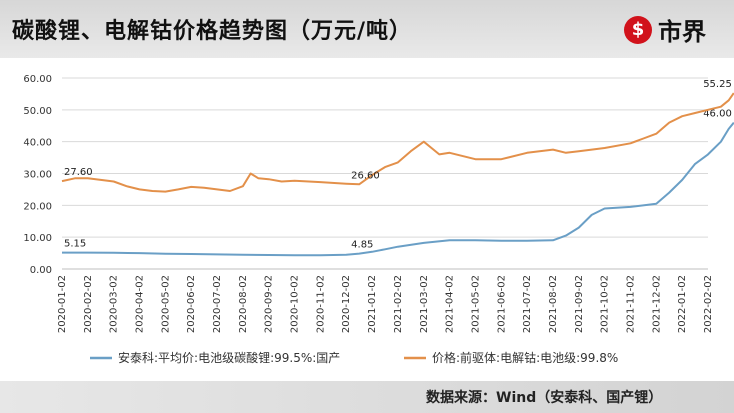 The image size is (734, 413). I want to click on x-tick-label: 2021-03-02, so click(424, 304).